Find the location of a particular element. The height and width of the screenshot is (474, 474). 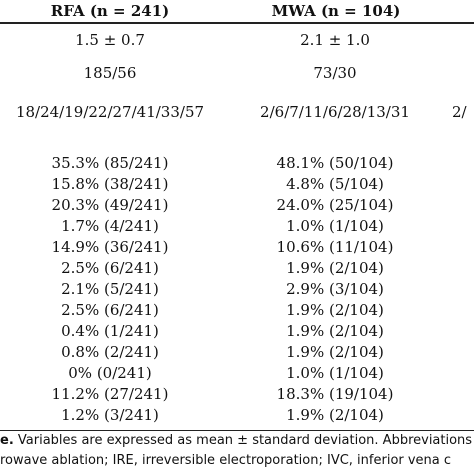

table-cell-rfa: 185/56 is located at coordinates (110, 73).